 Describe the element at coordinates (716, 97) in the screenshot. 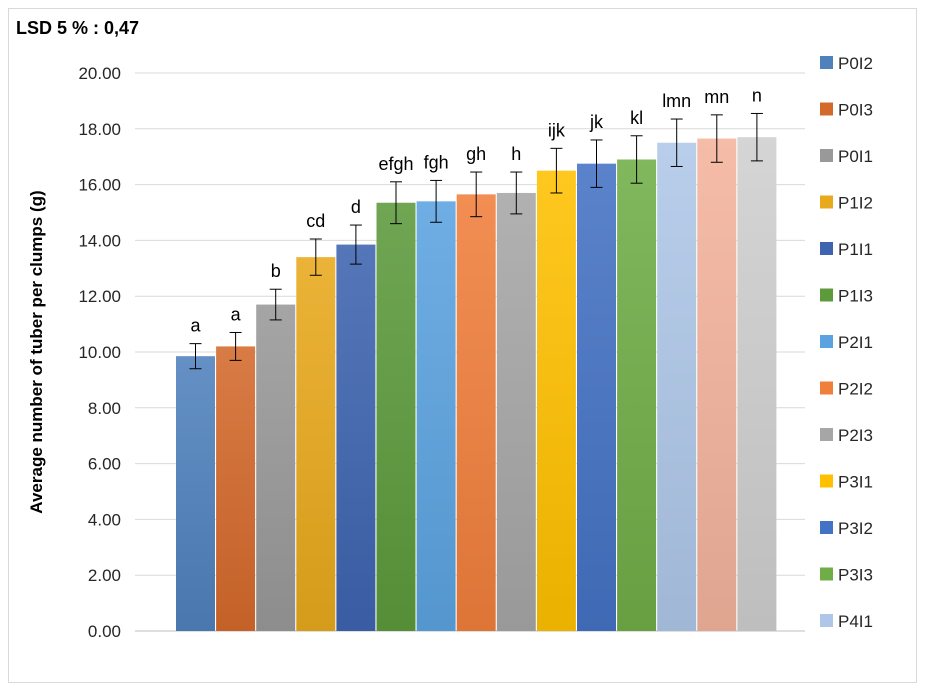

I see `significance-letter: mn` at that location.